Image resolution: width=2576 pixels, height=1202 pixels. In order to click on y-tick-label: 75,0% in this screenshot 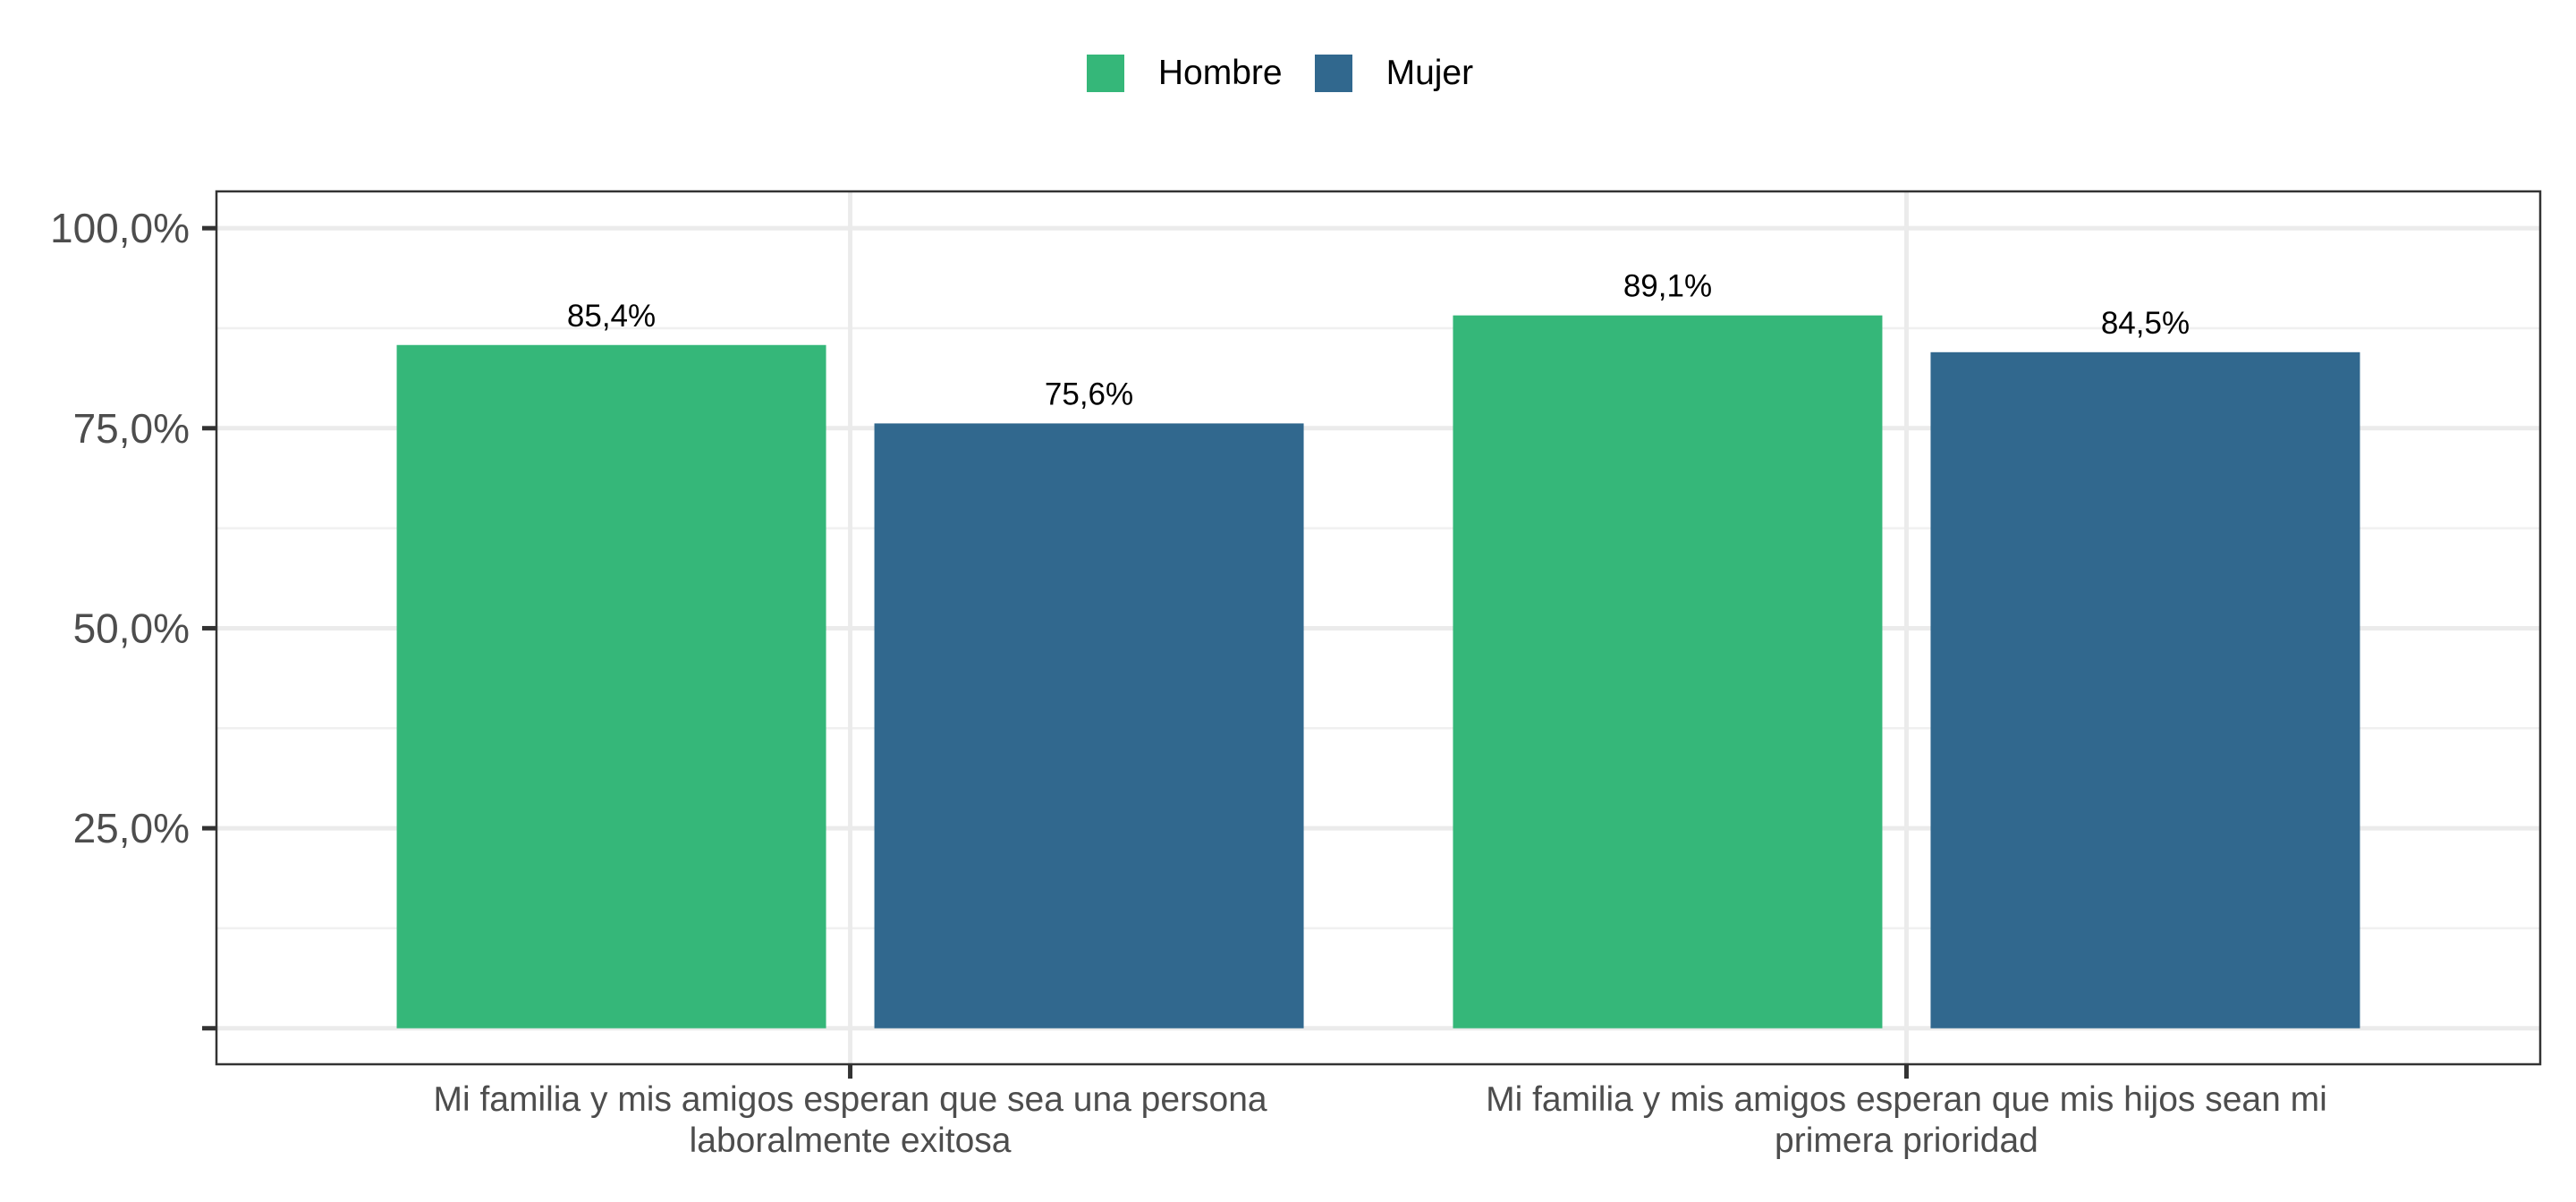, I will do `click(131, 428)`.